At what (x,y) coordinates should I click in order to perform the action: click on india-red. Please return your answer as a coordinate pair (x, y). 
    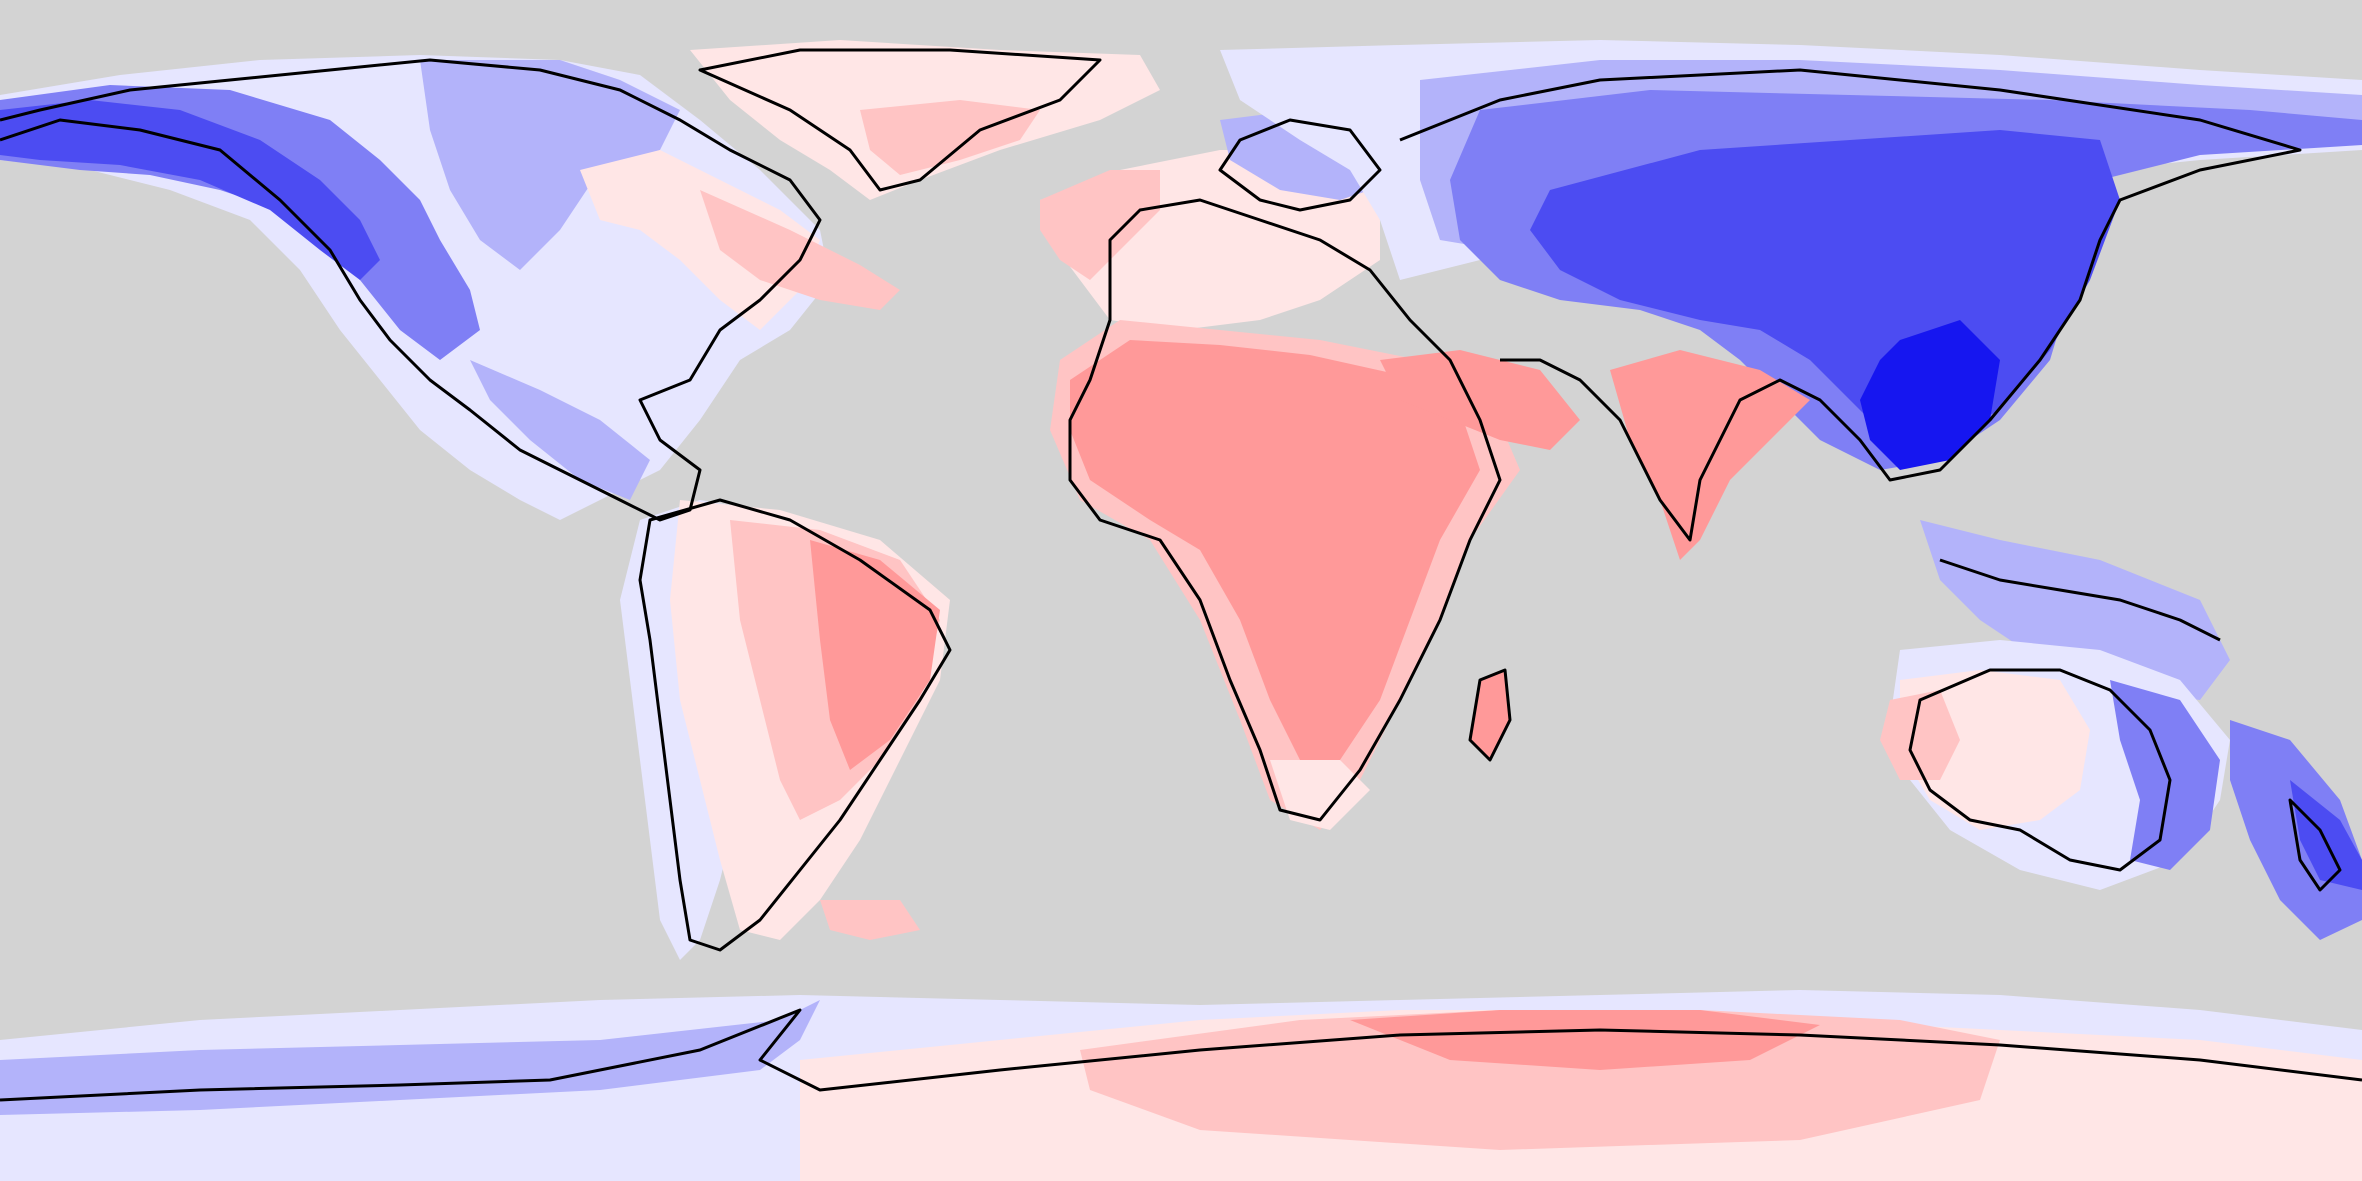
    Looking at the image, I should click on (1710, 455).